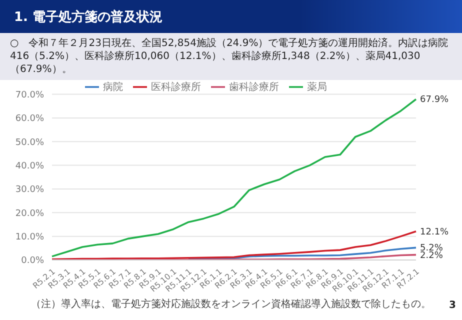  I want to click on legend-label: 医科診療所, so click(176, 87).